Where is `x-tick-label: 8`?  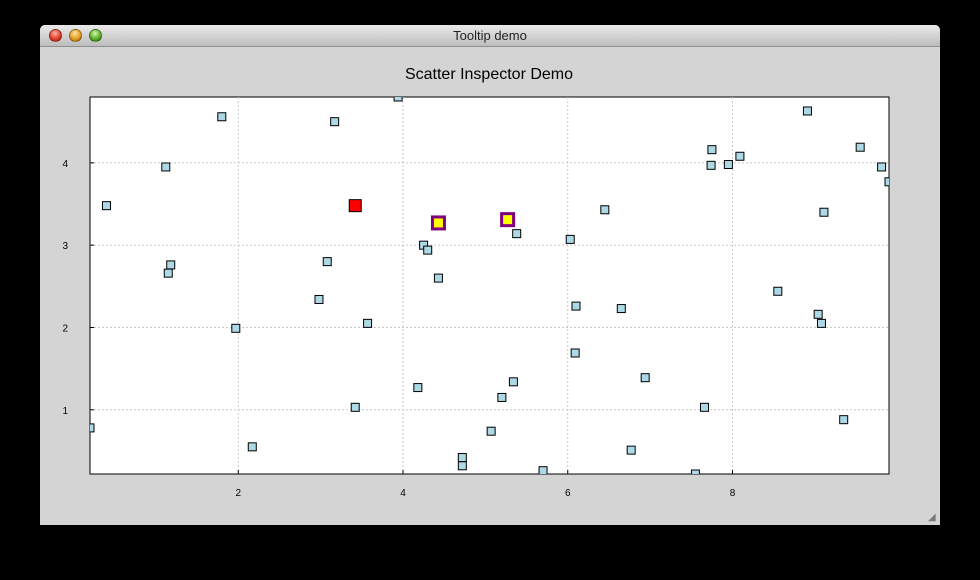 x-tick-label: 8 is located at coordinates (733, 493).